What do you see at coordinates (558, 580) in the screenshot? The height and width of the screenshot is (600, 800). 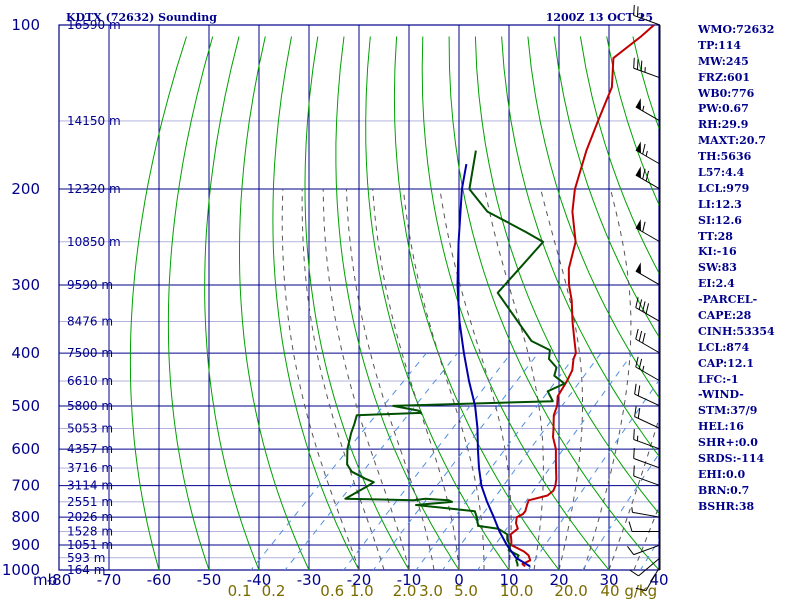 I see `temperature-tick-label: 20` at bounding box center [558, 580].